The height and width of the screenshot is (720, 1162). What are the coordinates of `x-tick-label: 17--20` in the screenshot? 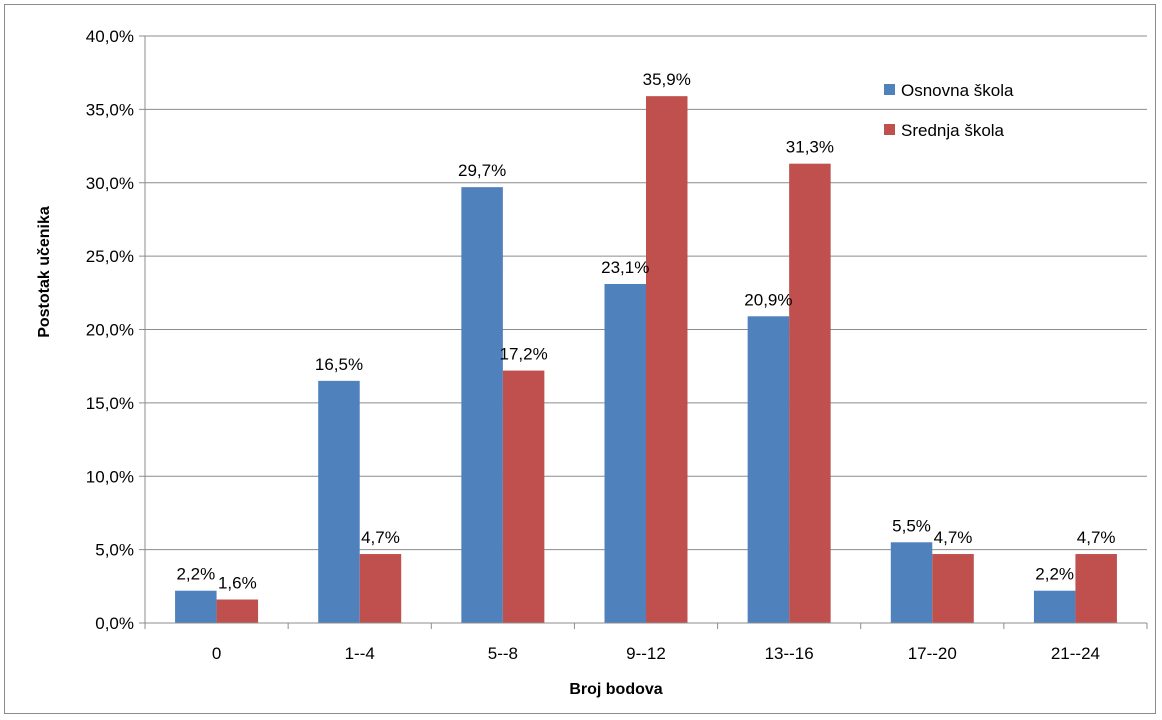 It's located at (932, 653).